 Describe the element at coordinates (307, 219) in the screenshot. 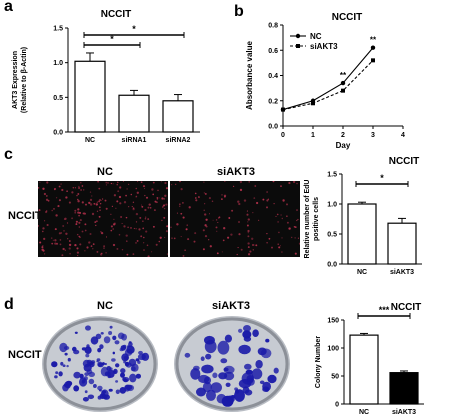

I see `y-axis-label: Relative number of EdU` at that location.